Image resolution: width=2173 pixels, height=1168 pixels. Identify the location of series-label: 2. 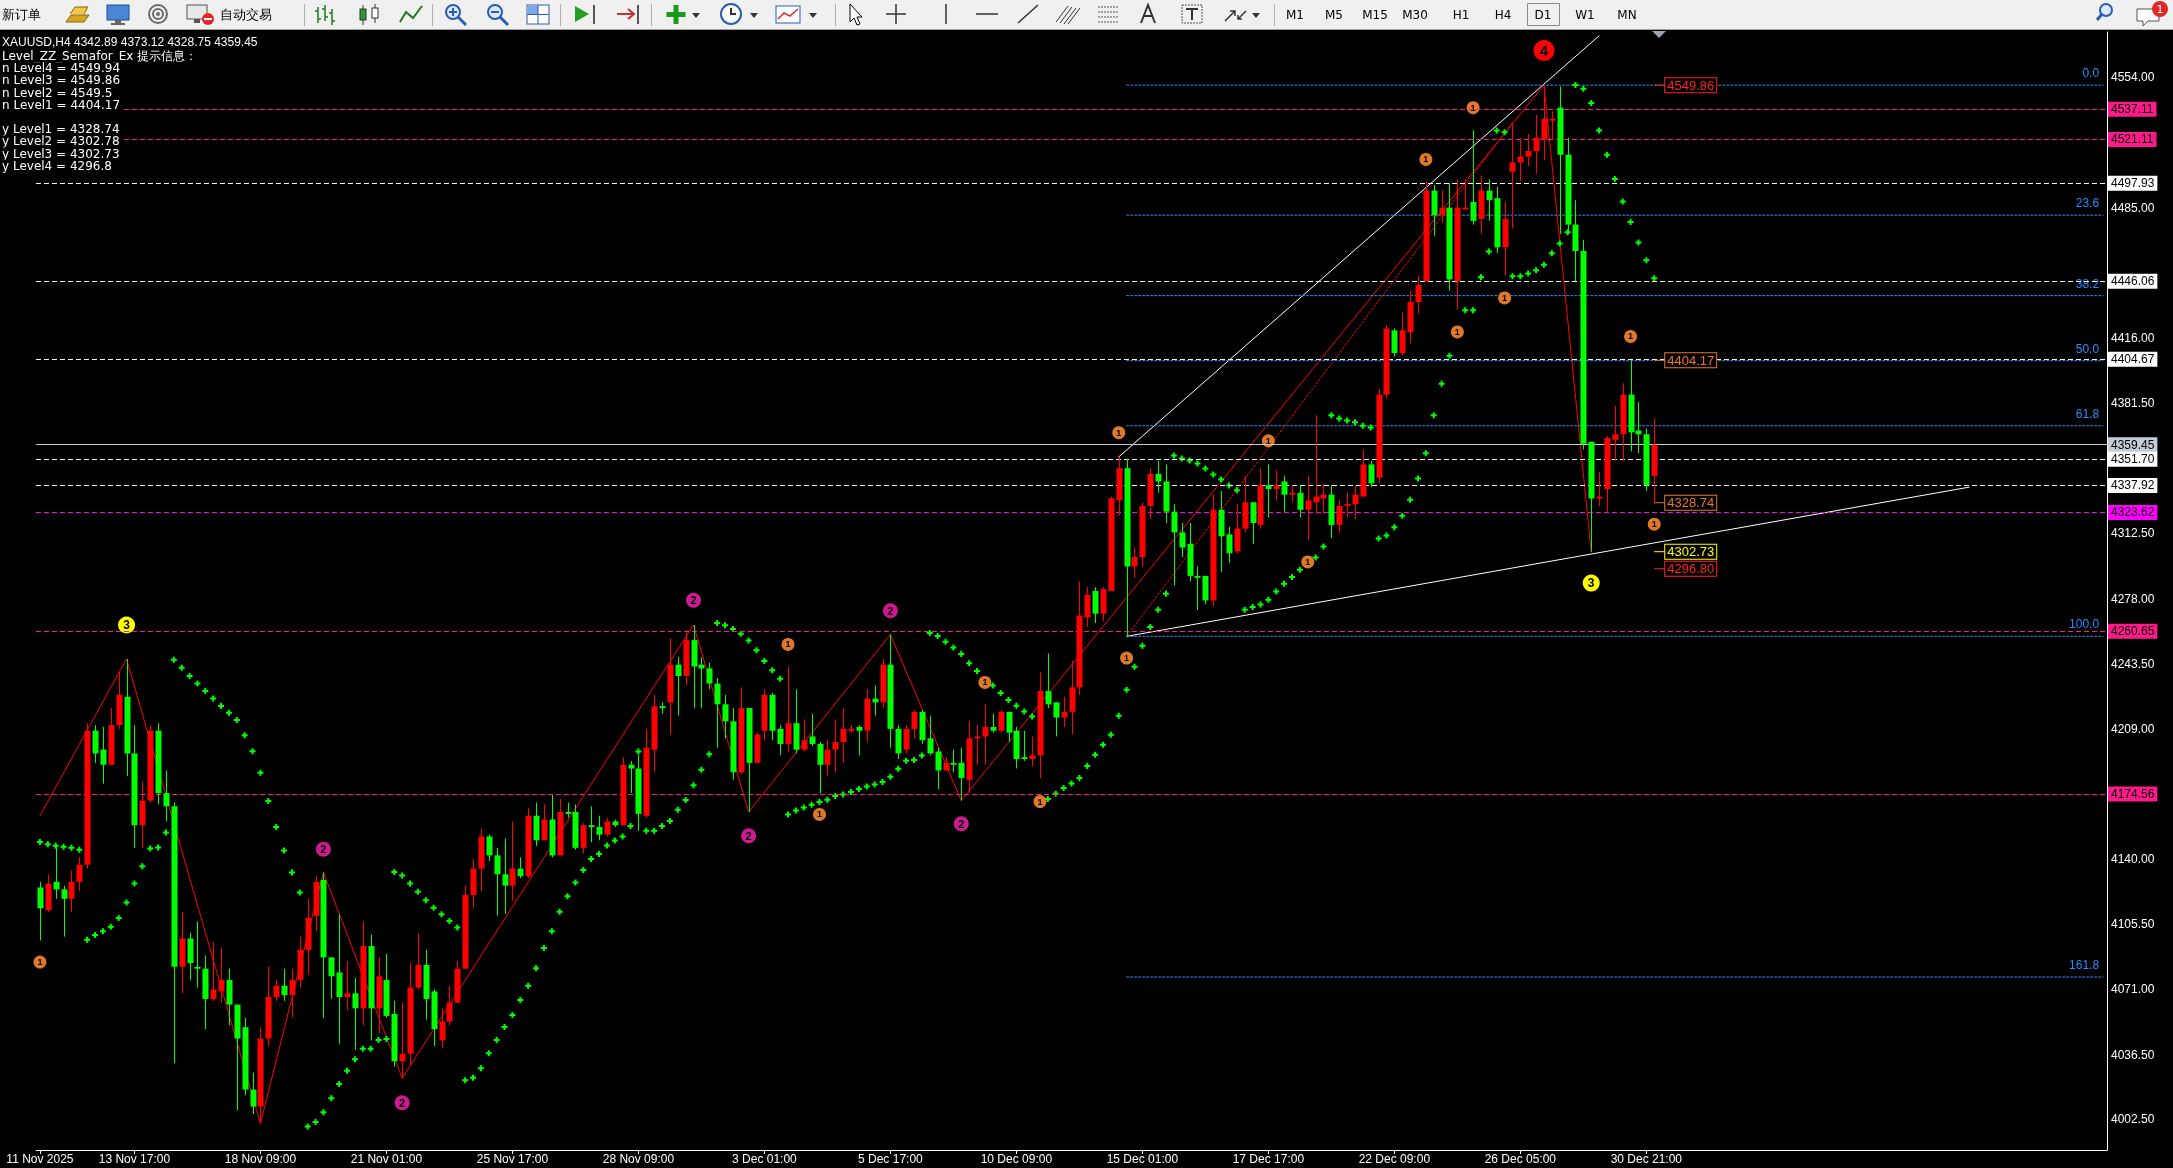
(693, 600).